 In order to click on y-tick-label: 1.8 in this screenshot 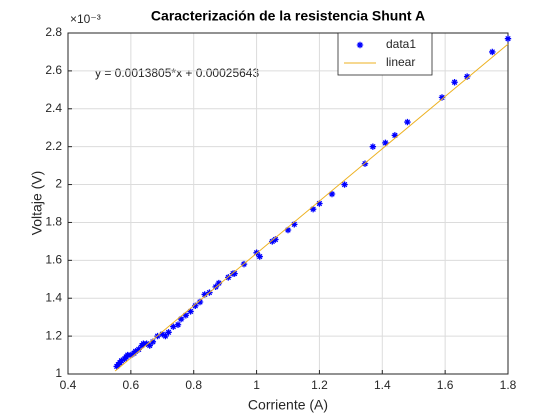, I will do `click(53, 222)`.